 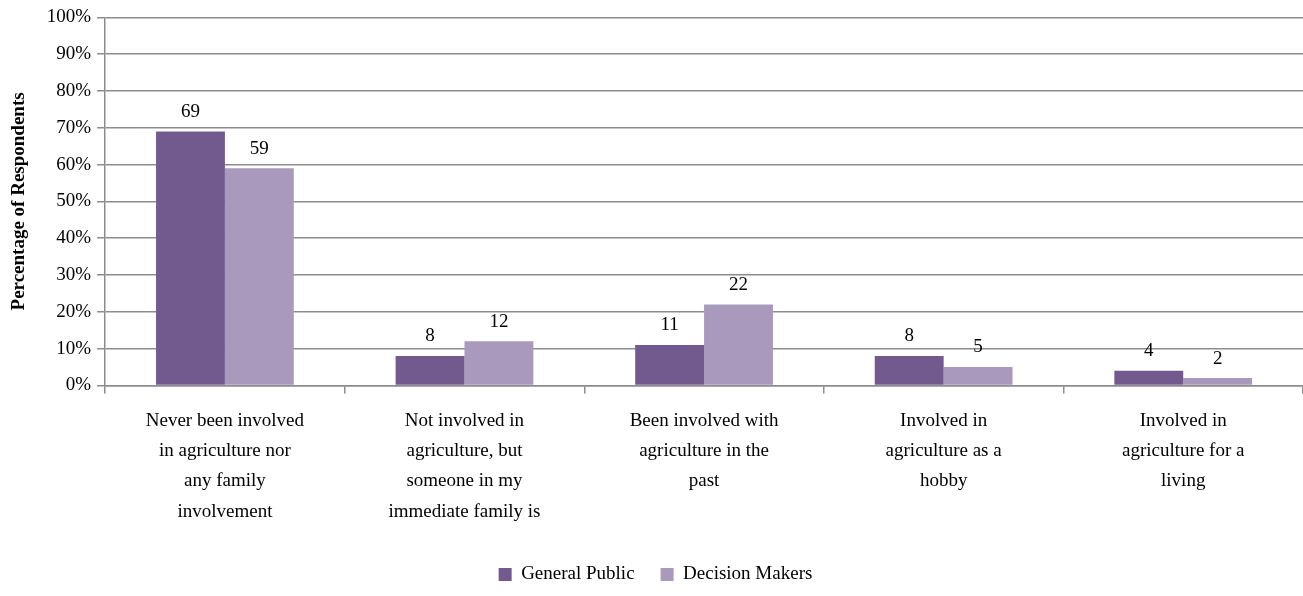 I want to click on y-tick-label: 80%, so click(x=74, y=89).